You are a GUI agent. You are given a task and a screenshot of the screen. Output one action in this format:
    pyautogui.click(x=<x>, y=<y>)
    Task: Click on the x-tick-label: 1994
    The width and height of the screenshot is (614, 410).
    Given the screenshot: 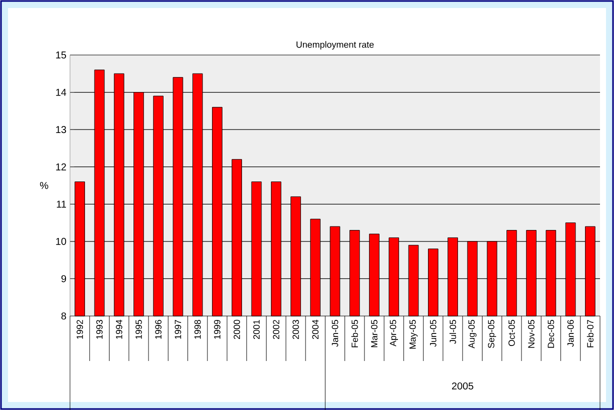 What is the action you would take?
    pyautogui.click(x=119, y=329)
    